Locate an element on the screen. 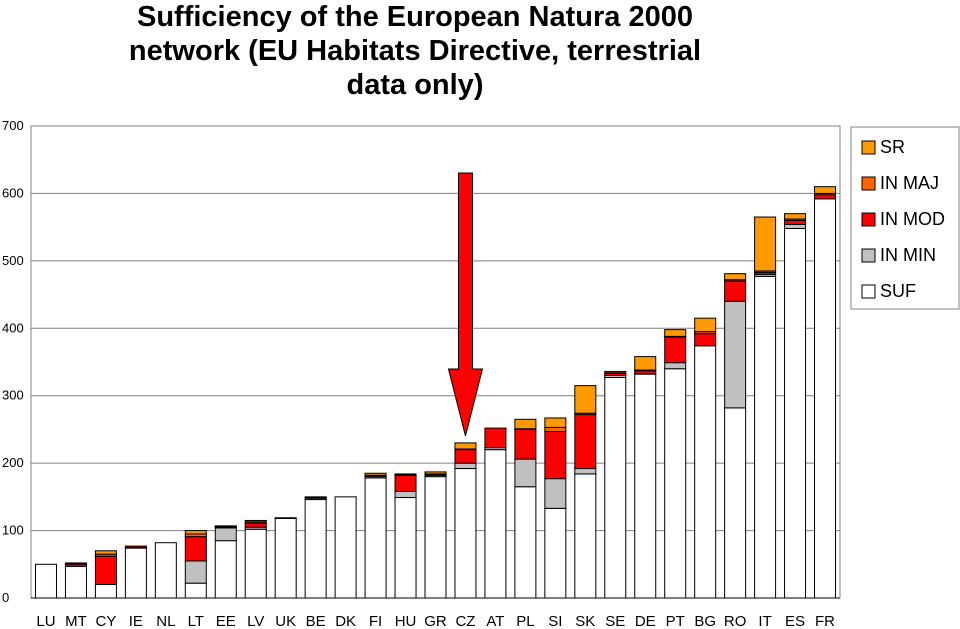 The width and height of the screenshot is (960, 629). y-tick-label-500: 500 is located at coordinates (13, 260).